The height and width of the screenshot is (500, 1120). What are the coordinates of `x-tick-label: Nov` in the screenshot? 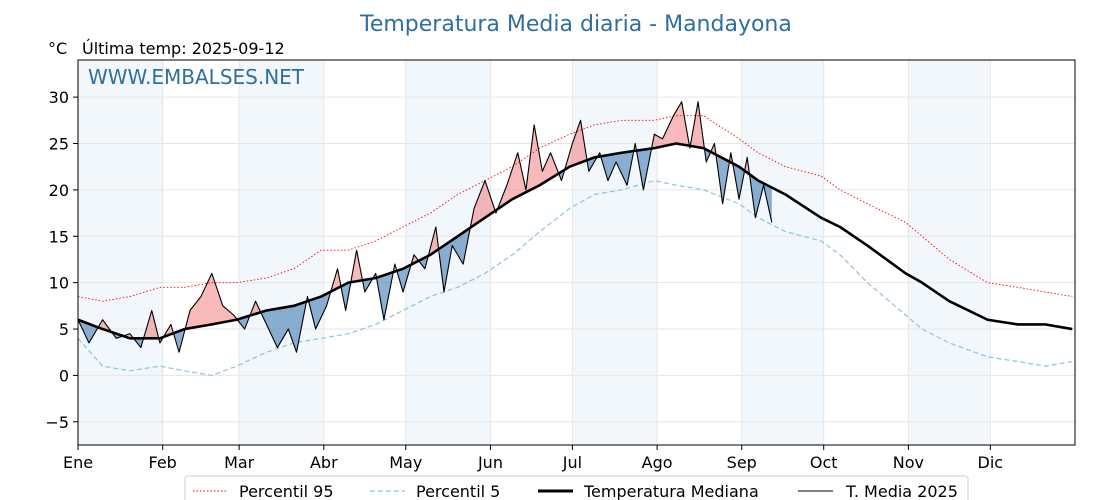 It's located at (908, 462).